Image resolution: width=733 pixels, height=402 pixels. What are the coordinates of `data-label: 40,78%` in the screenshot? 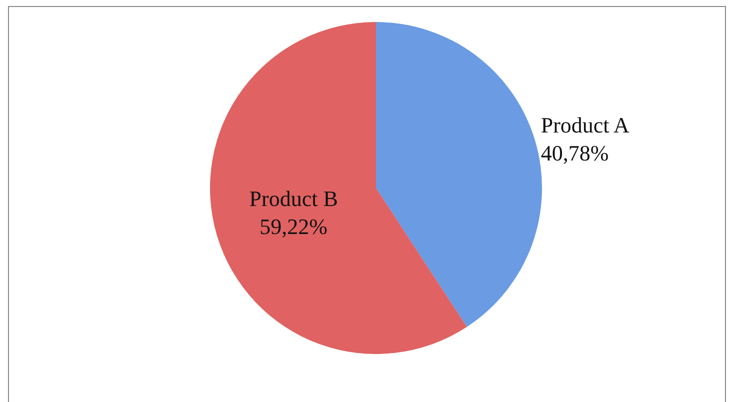 It's located at (574, 153).